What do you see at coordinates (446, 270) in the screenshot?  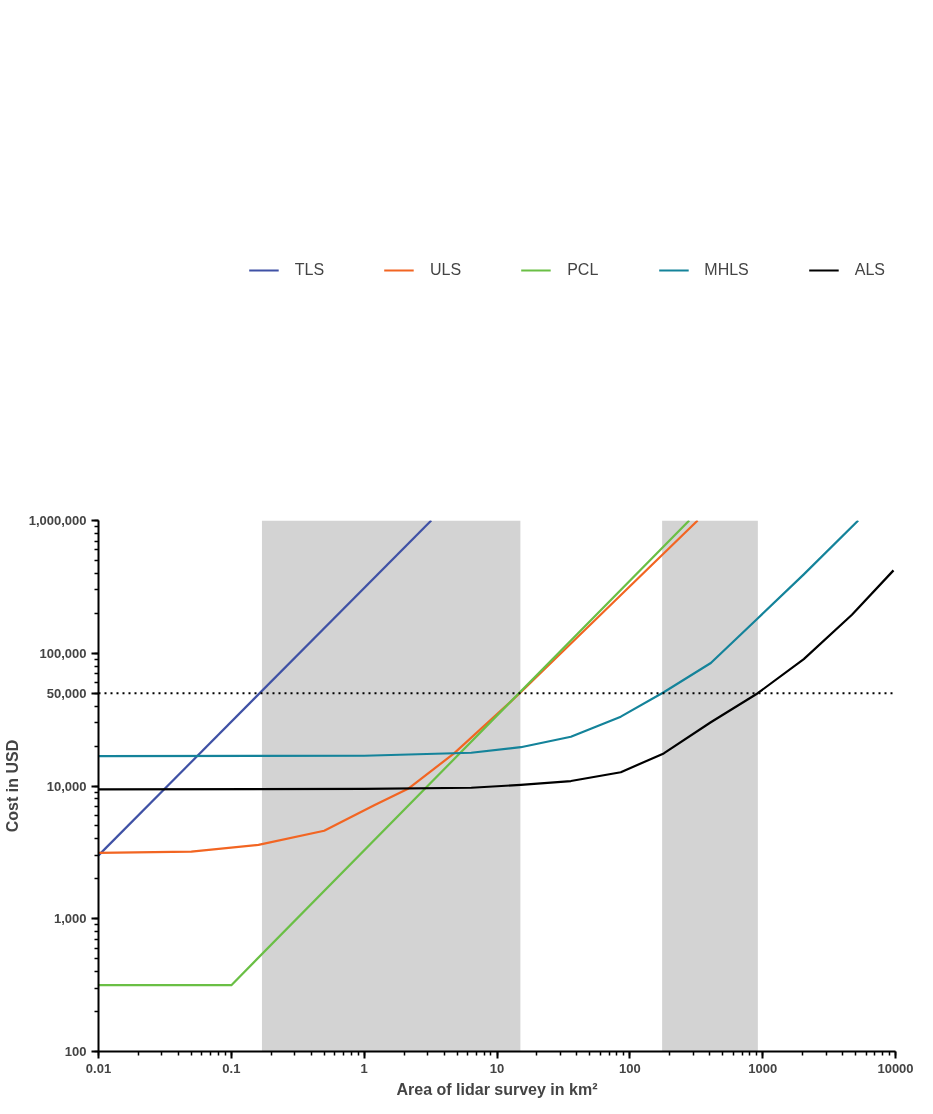 I see `legend-label: ULS` at bounding box center [446, 270].